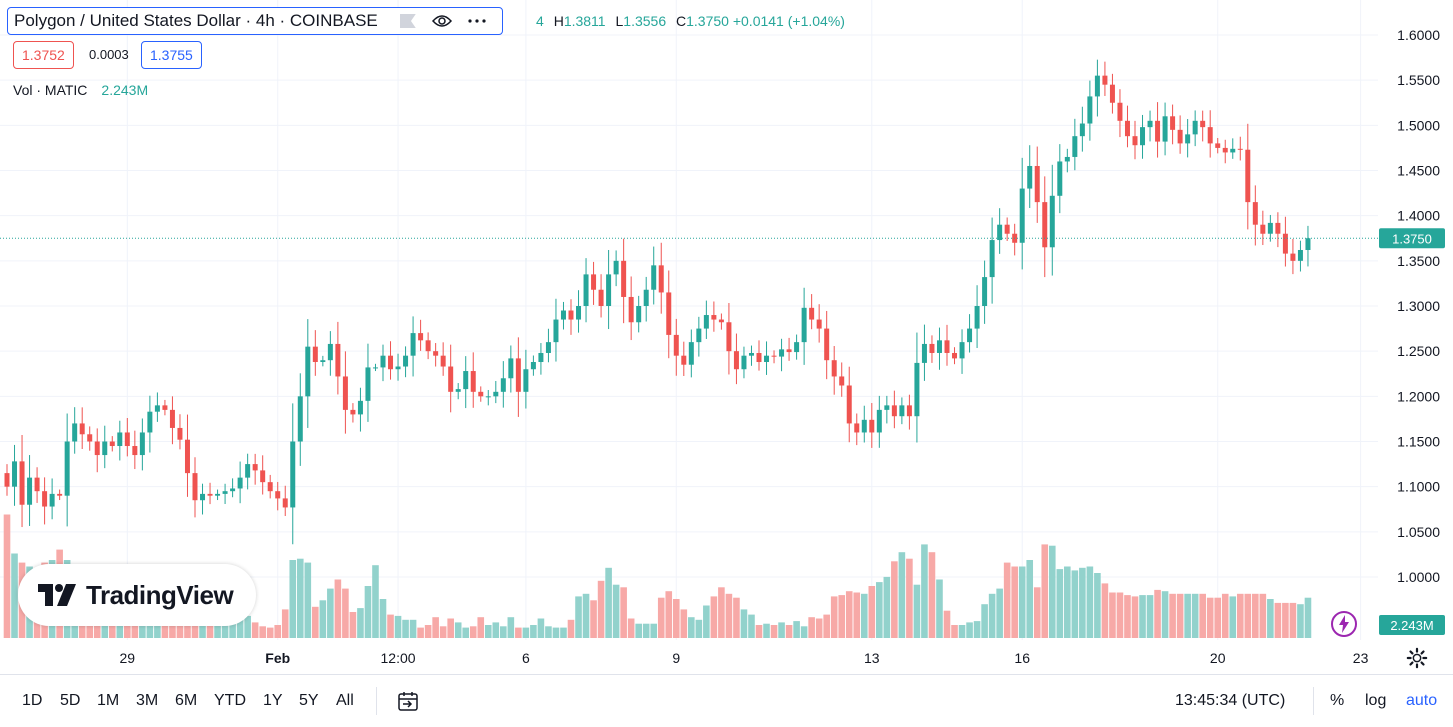  Describe the element at coordinates (1313, 701) in the screenshot. I see `toolbar-divider` at that location.